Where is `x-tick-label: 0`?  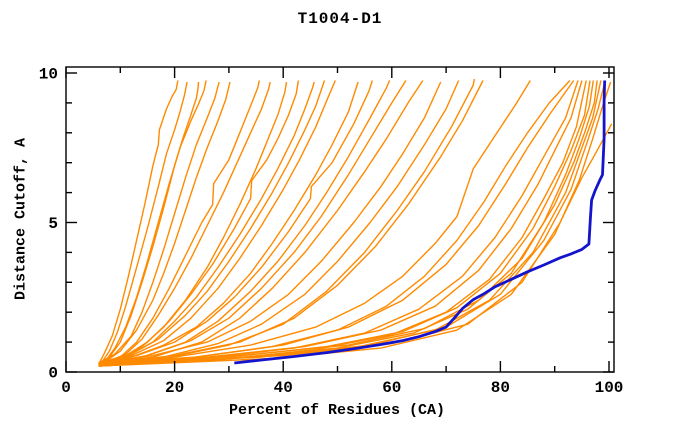 x-tick-label: 0 is located at coordinates (66, 388).